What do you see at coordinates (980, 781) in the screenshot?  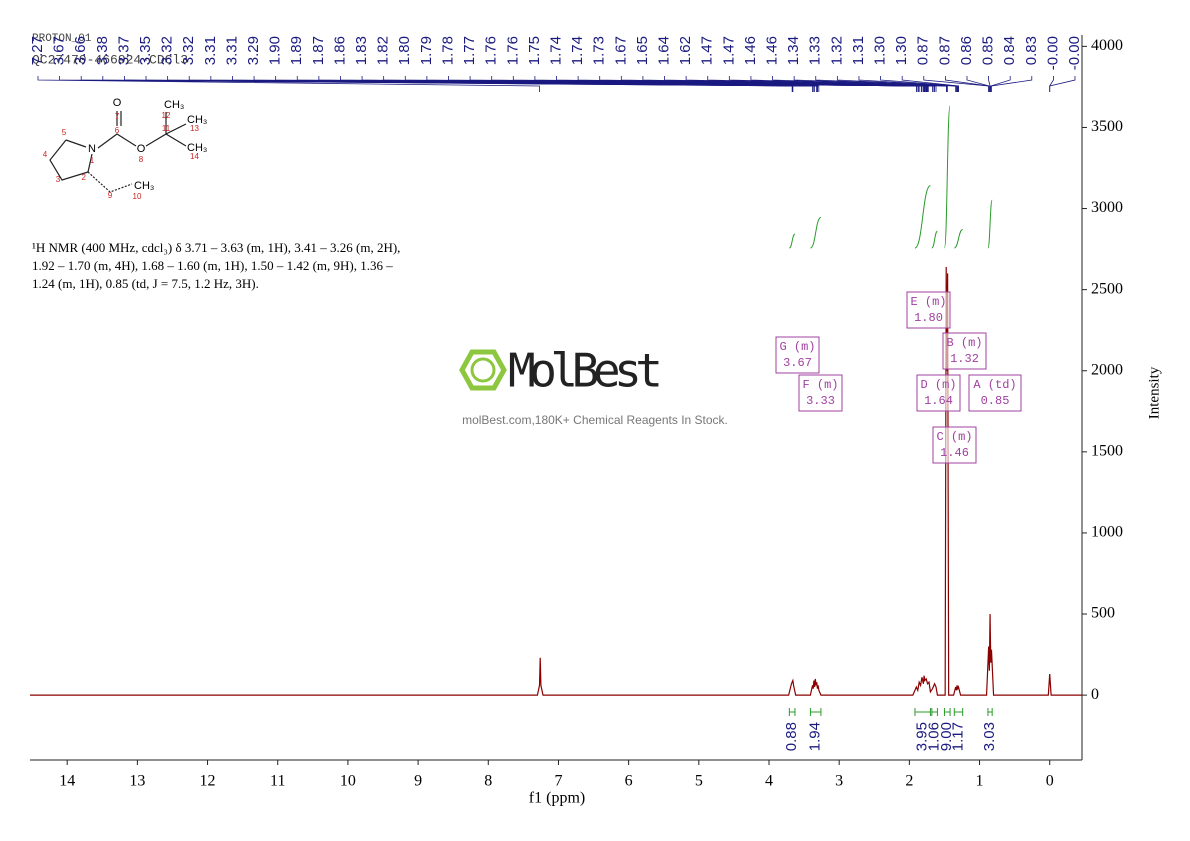 I see `x-tick-label: 1` at bounding box center [980, 781].